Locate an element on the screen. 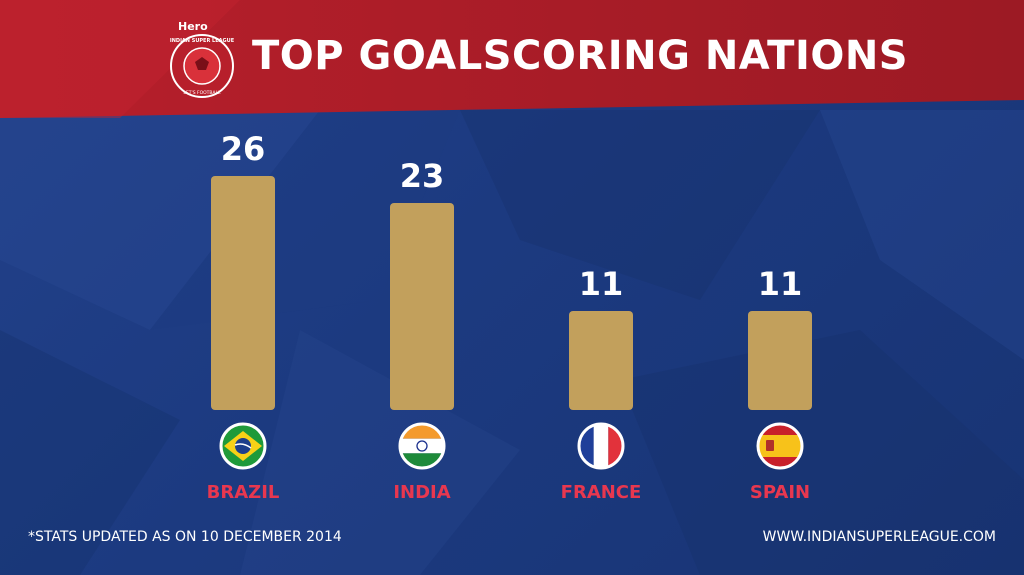 This screenshot has height=575, width=1024. bar-france is located at coordinates (601, 360).